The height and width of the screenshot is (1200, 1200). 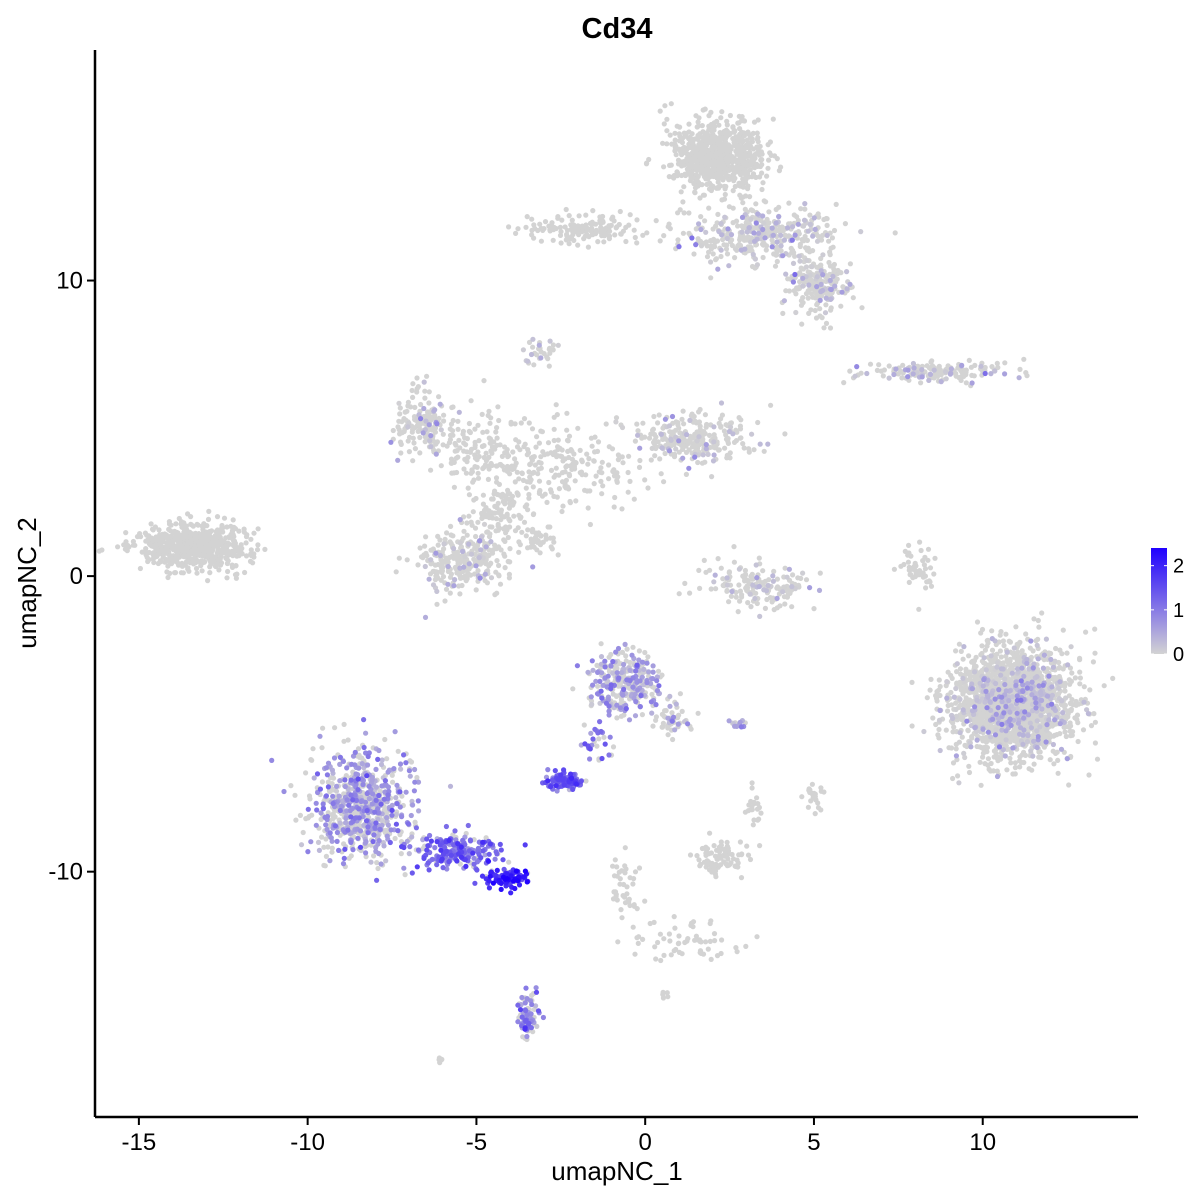 What do you see at coordinates (617, 29) in the screenshot?
I see `chart-title: Cd34` at bounding box center [617, 29].